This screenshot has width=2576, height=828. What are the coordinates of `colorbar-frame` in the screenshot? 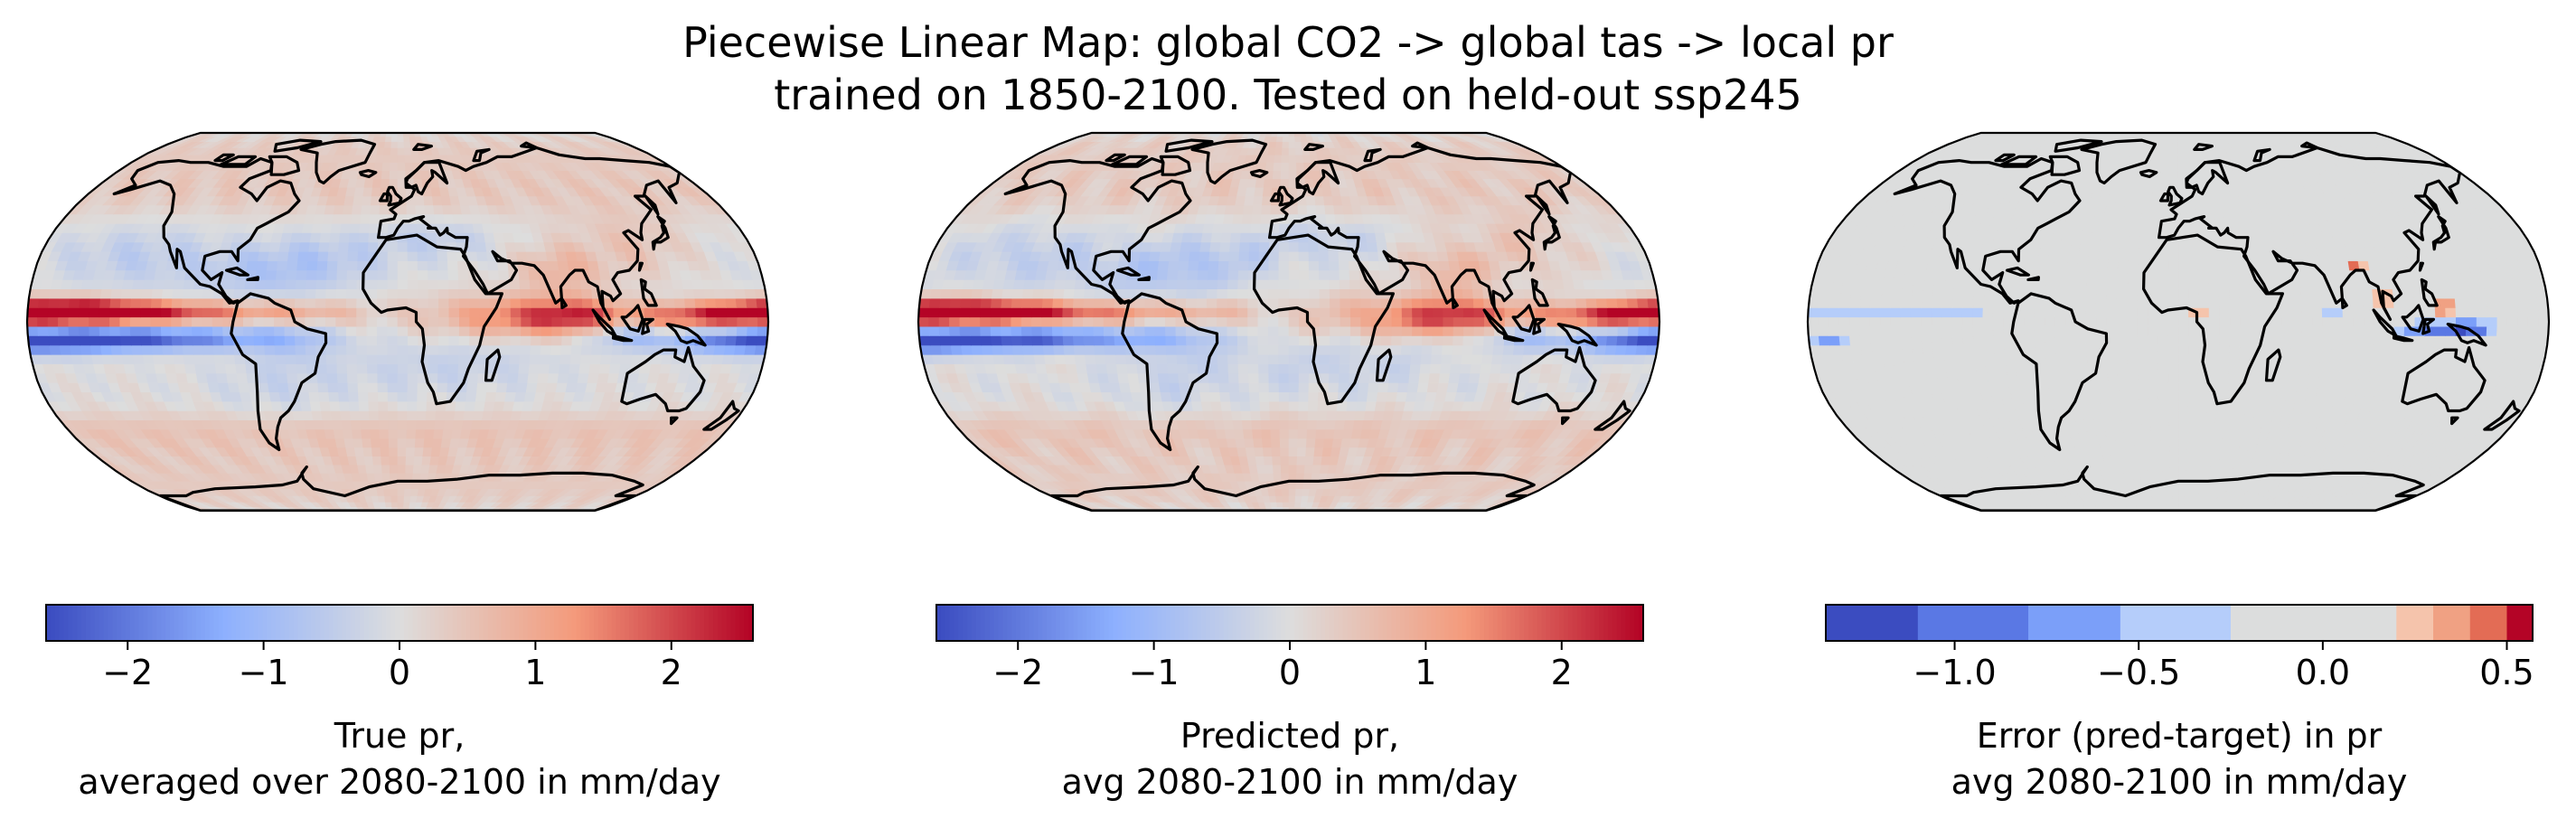 It's located at (2180, 623).